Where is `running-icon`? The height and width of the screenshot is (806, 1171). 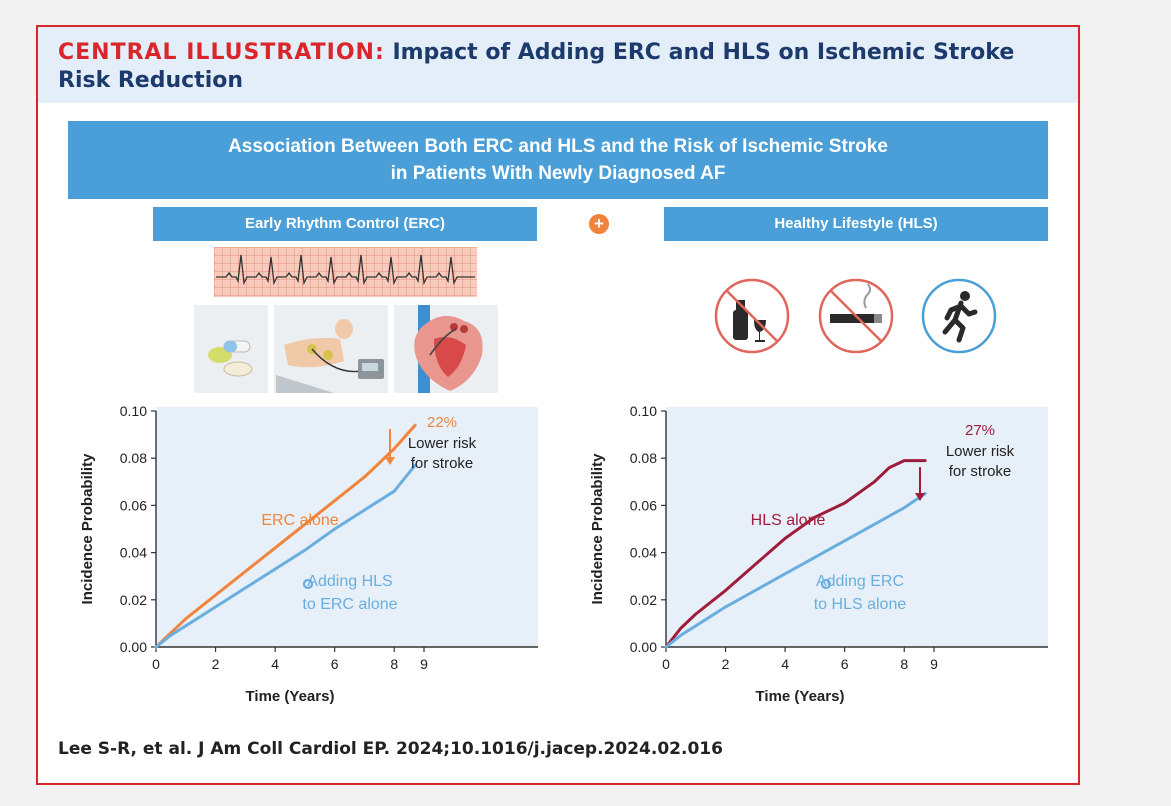 running-icon is located at coordinates (959, 318).